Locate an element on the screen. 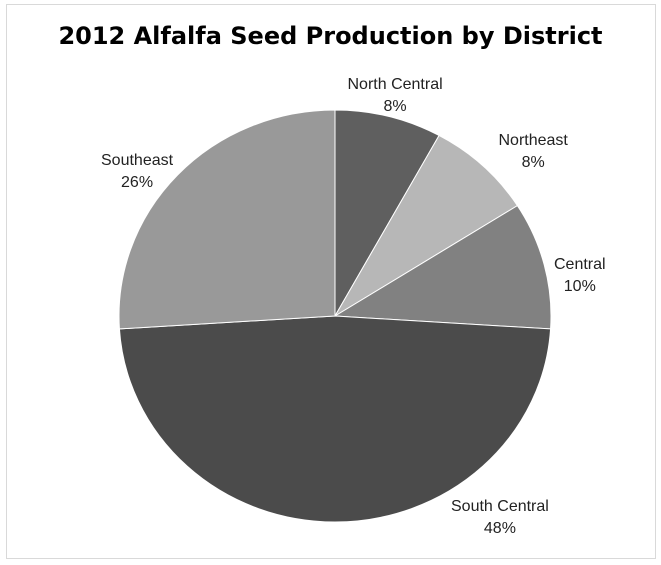 The width and height of the screenshot is (661, 565). slice-label-central: Central 10% is located at coordinates (580, 276).